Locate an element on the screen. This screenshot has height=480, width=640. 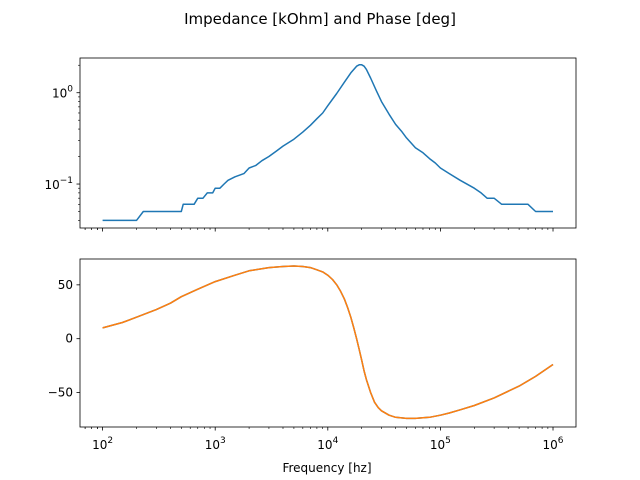
y-tick-label: 10⁻¹ is located at coordinates (58, 184).